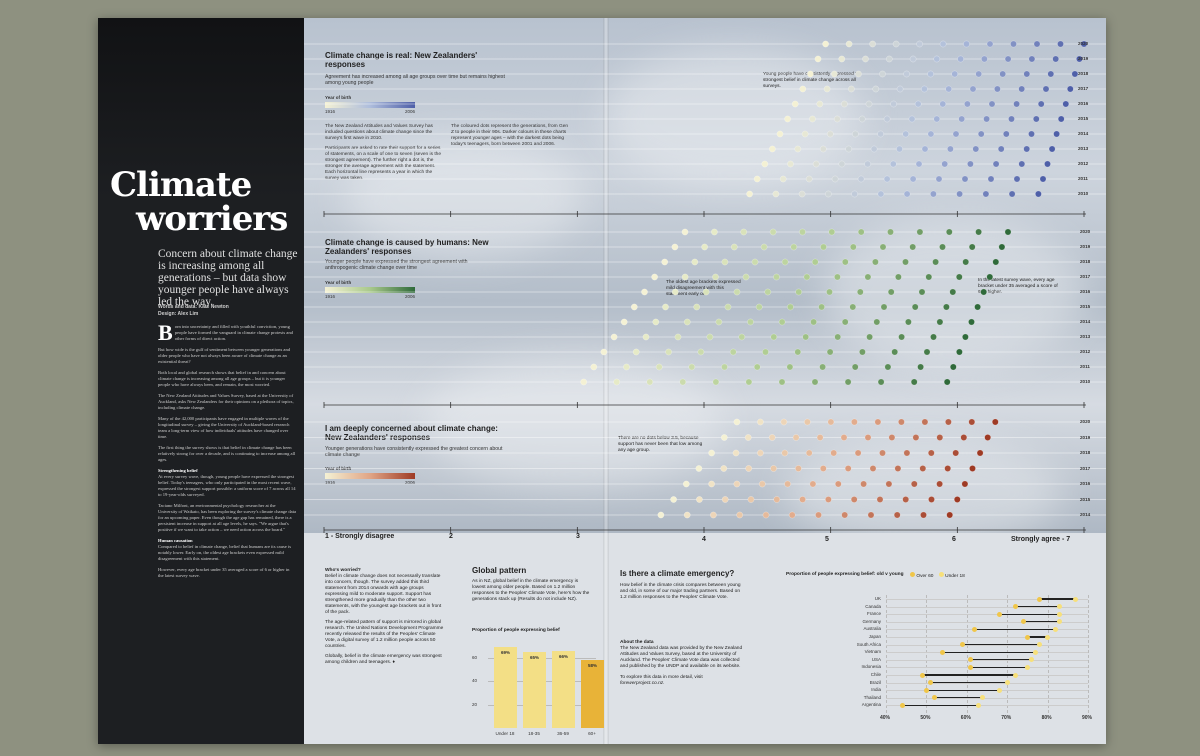  Describe the element at coordinates (1085, 291) in the screenshot. I see `year-label: 2016` at that location.